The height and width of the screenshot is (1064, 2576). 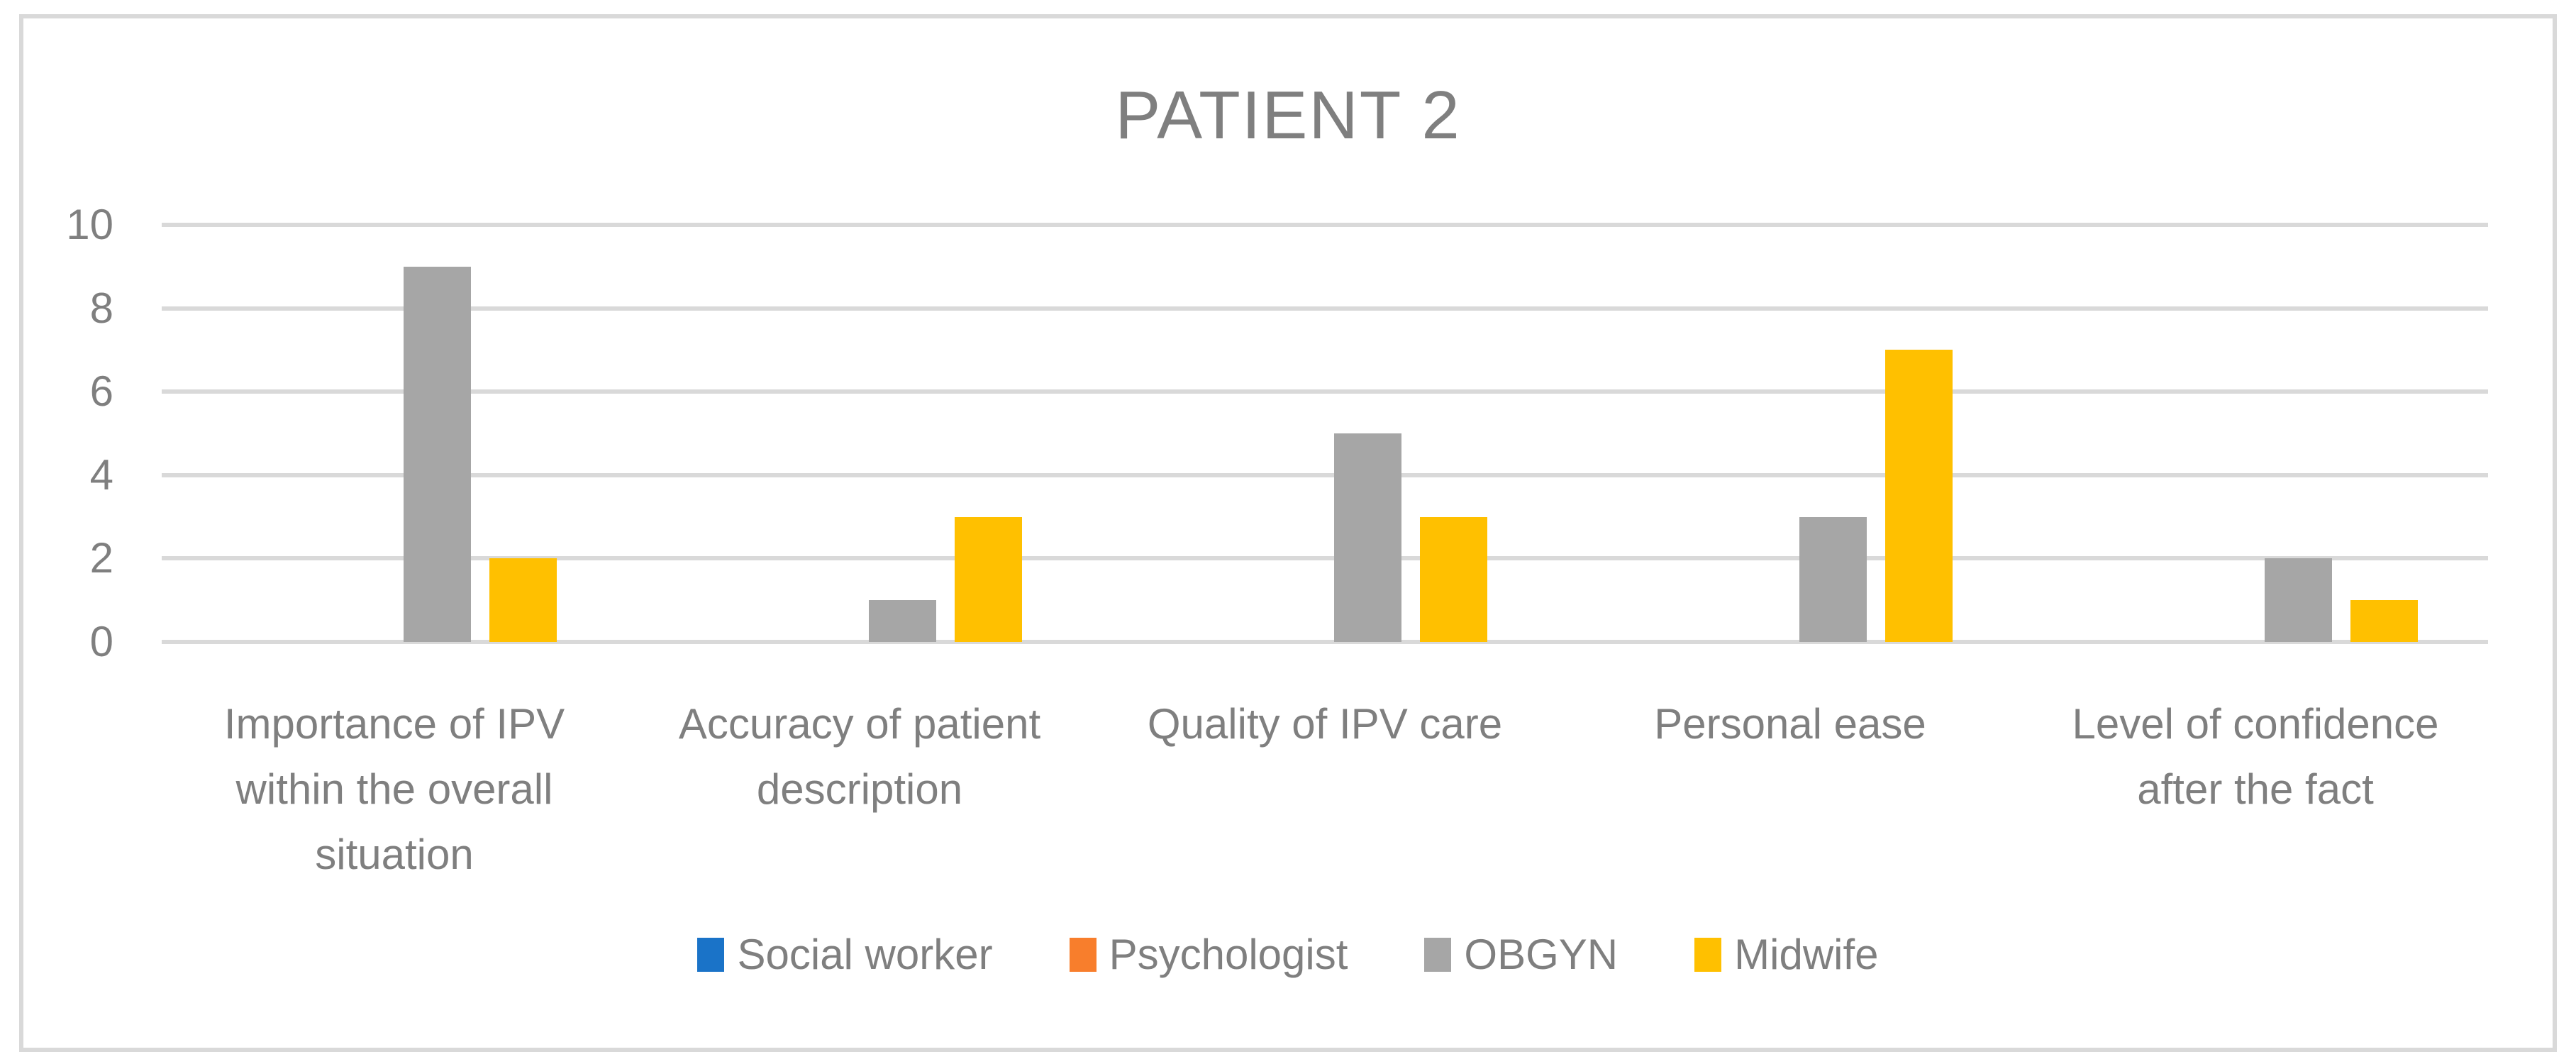 I want to click on legend-item-social-worker: Social worker, so click(x=845, y=954).